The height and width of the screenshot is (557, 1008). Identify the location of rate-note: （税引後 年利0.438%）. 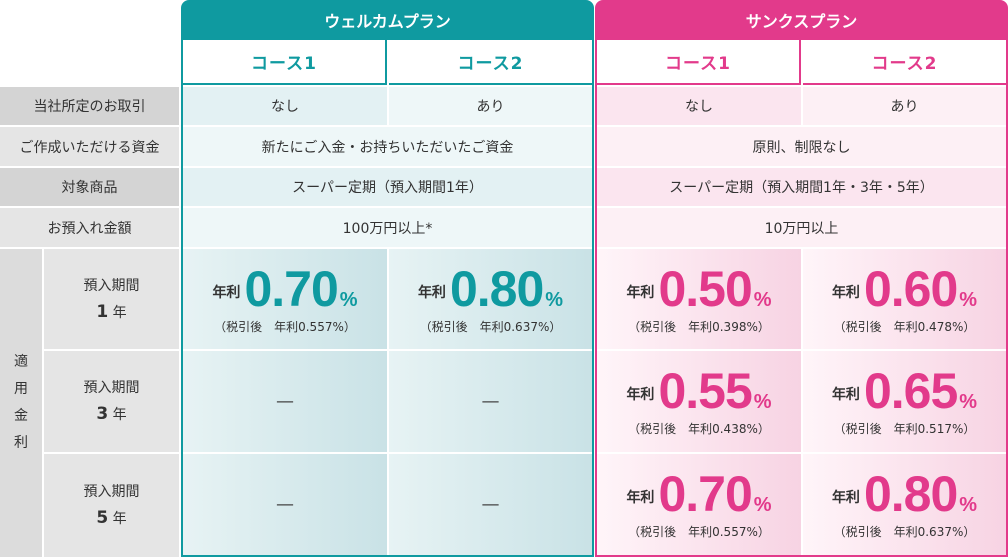
(699, 429).